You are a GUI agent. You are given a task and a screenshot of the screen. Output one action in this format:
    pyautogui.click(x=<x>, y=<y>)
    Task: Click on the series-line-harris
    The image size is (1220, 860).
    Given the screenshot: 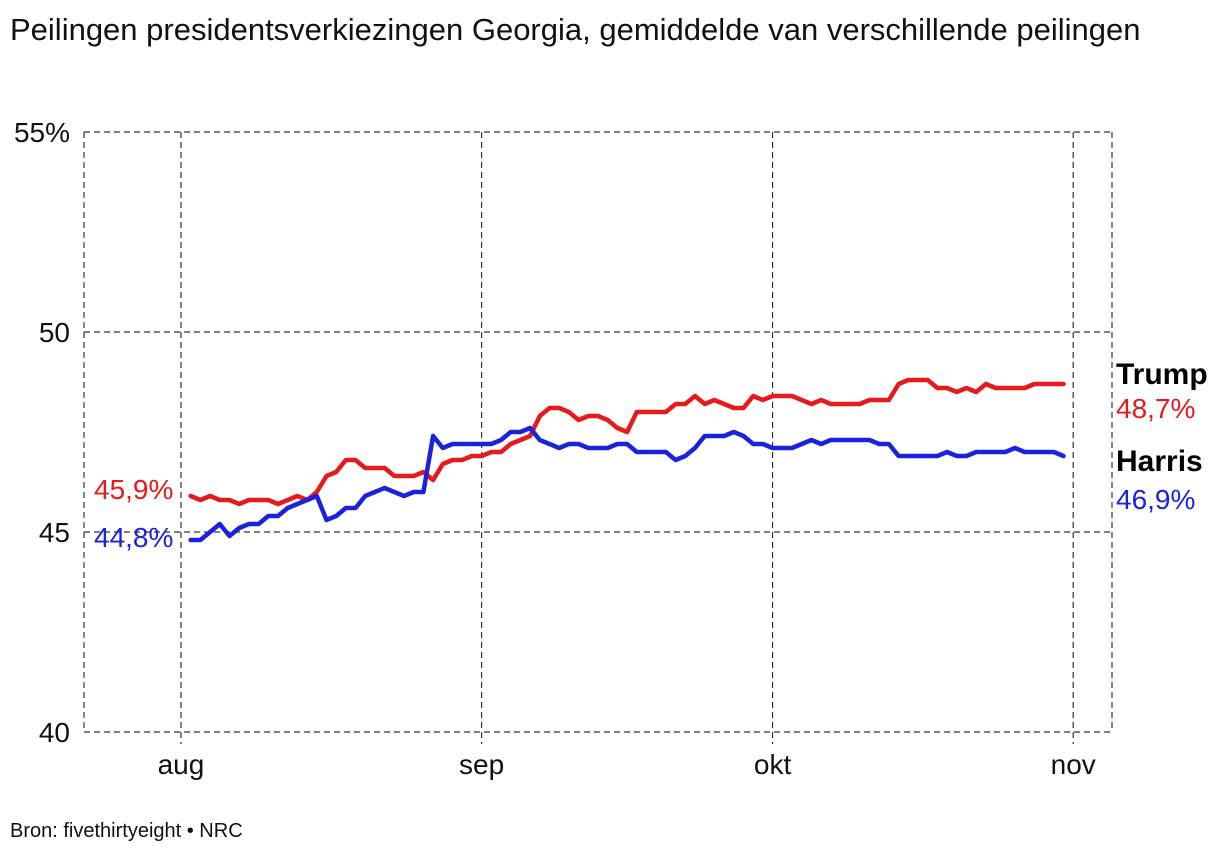 What is the action you would take?
    pyautogui.click(x=627, y=484)
    